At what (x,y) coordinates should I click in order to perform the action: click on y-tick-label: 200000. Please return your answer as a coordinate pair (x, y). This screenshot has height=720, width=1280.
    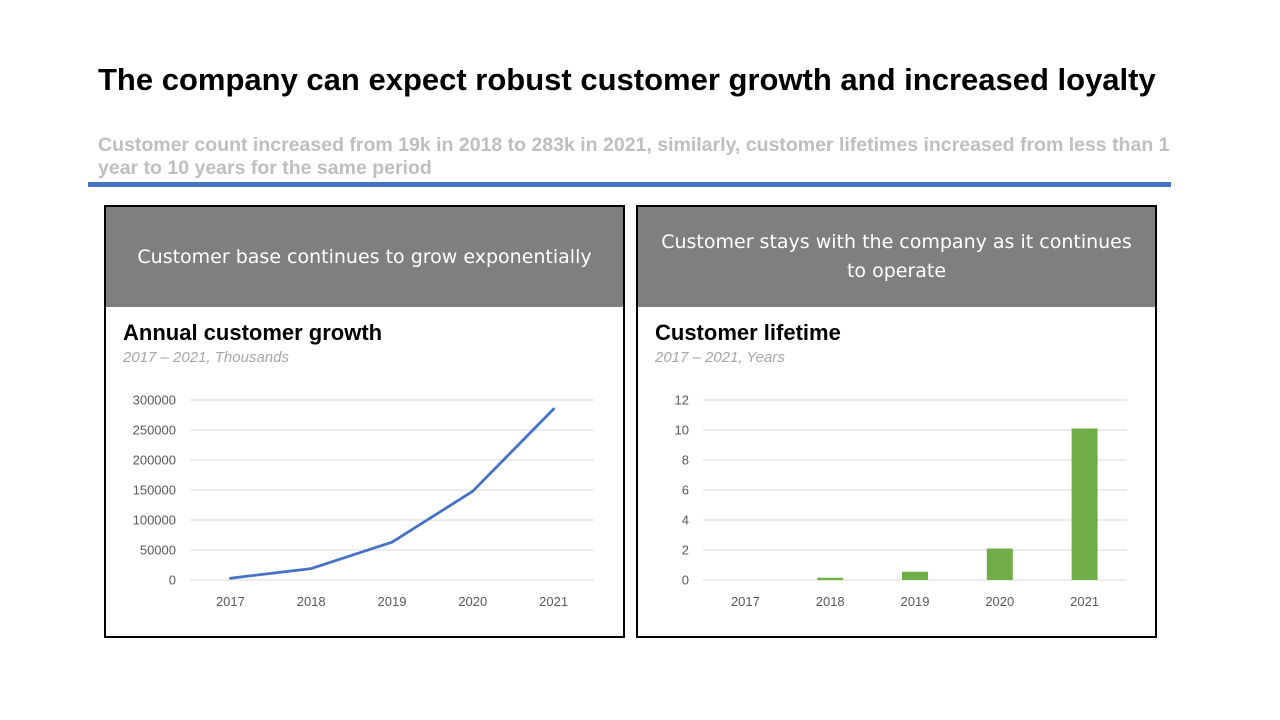
    Looking at the image, I should click on (154, 460).